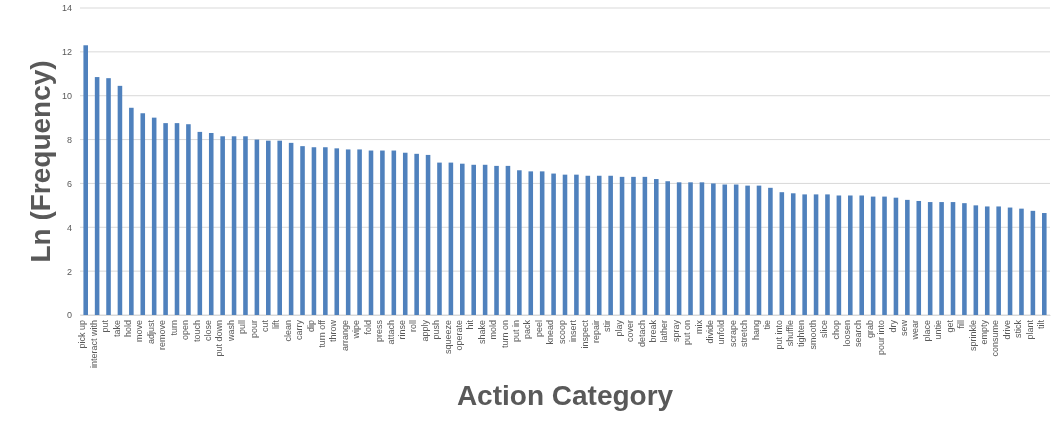 Image resolution: width=1055 pixels, height=423 pixels. What do you see at coordinates (436, 330) in the screenshot?
I see `x-tick-label: push` at bounding box center [436, 330].